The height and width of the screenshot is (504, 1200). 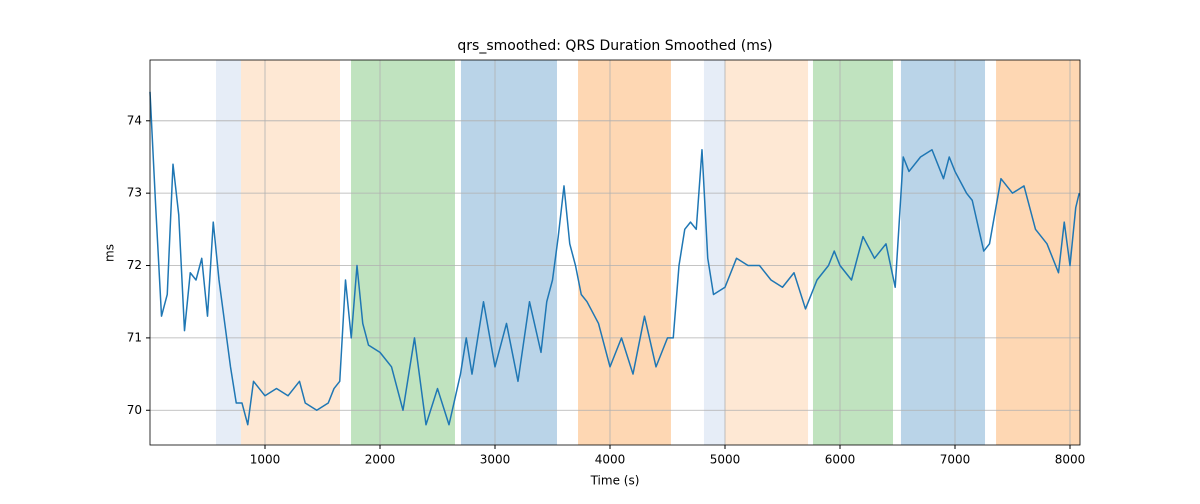 What do you see at coordinates (134, 265) in the screenshot?
I see `y-tick-label: 72` at bounding box center [134, 265].